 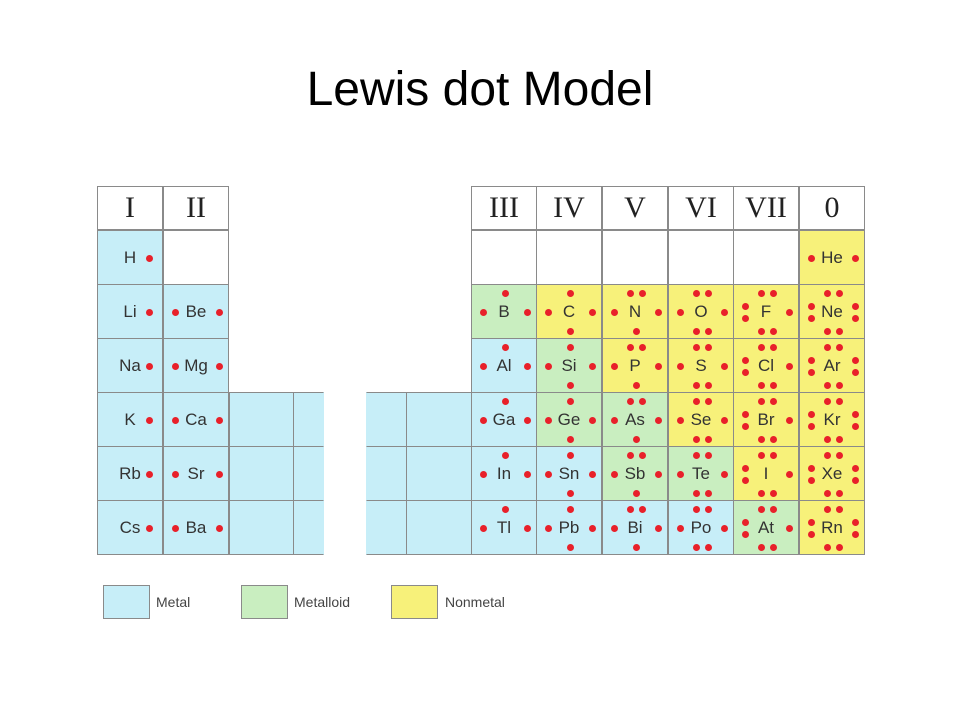 What do you see at coordinates (173, 602) in the screenshot?
I see `legend-label-metal: Metal` at bounding box center [173, 602].